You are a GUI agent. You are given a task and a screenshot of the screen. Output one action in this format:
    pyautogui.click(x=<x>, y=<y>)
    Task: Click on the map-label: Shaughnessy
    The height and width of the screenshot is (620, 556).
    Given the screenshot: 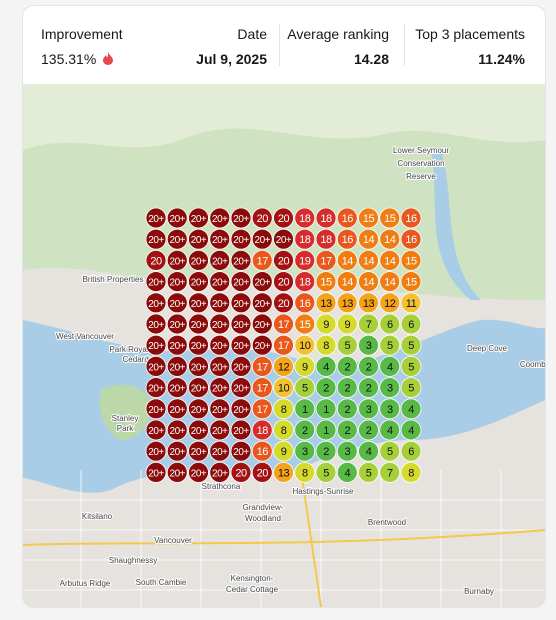 What is the action you would take?
    pyautogui.click(x=133, y=560)
    